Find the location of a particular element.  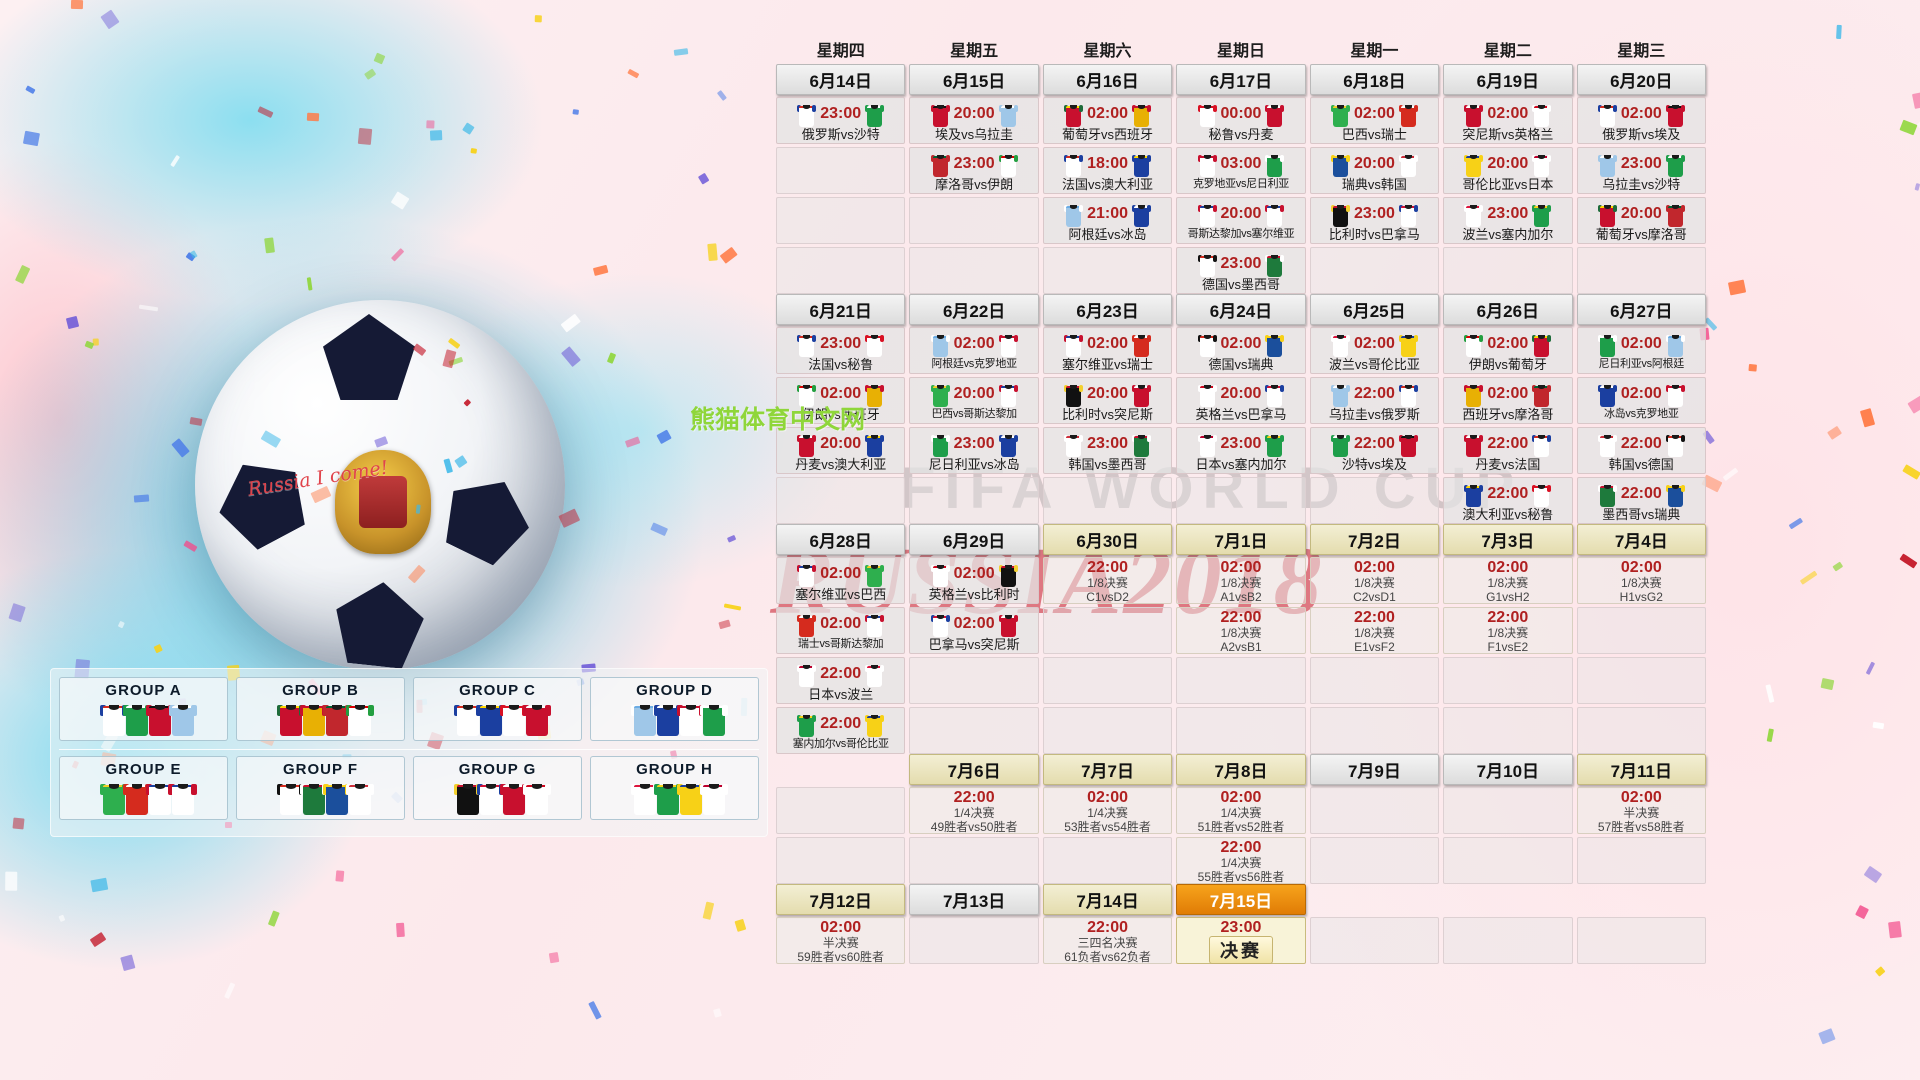

group-match-cell: 23:00 波兰vs塞内加尔 is located at coordinates (1508, 220).